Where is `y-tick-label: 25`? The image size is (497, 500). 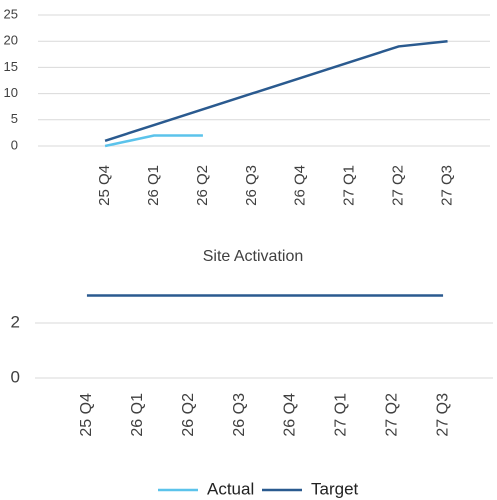 y-tick-label: 25 is located at coordinates (11, 13).